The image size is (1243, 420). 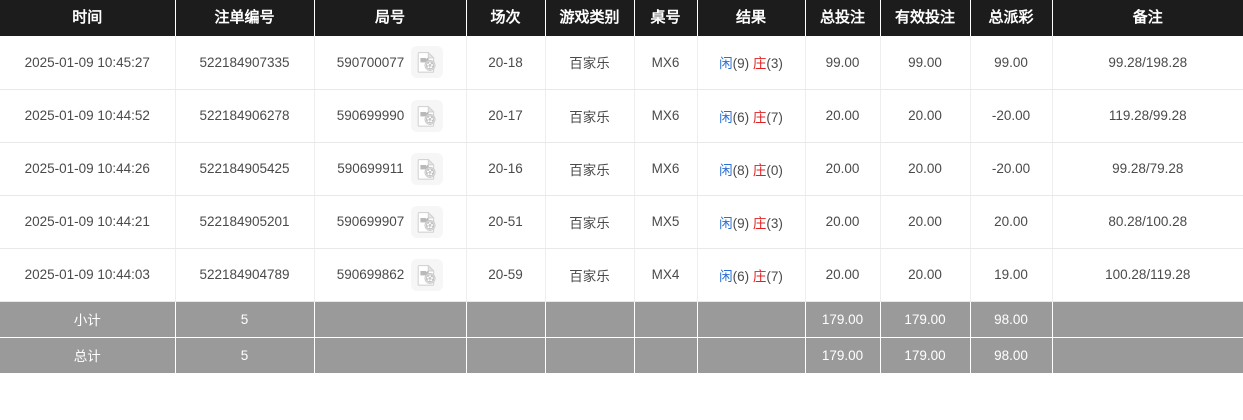 I want to click on column-header-table-no: 桌号, so click(x=666, y=18).